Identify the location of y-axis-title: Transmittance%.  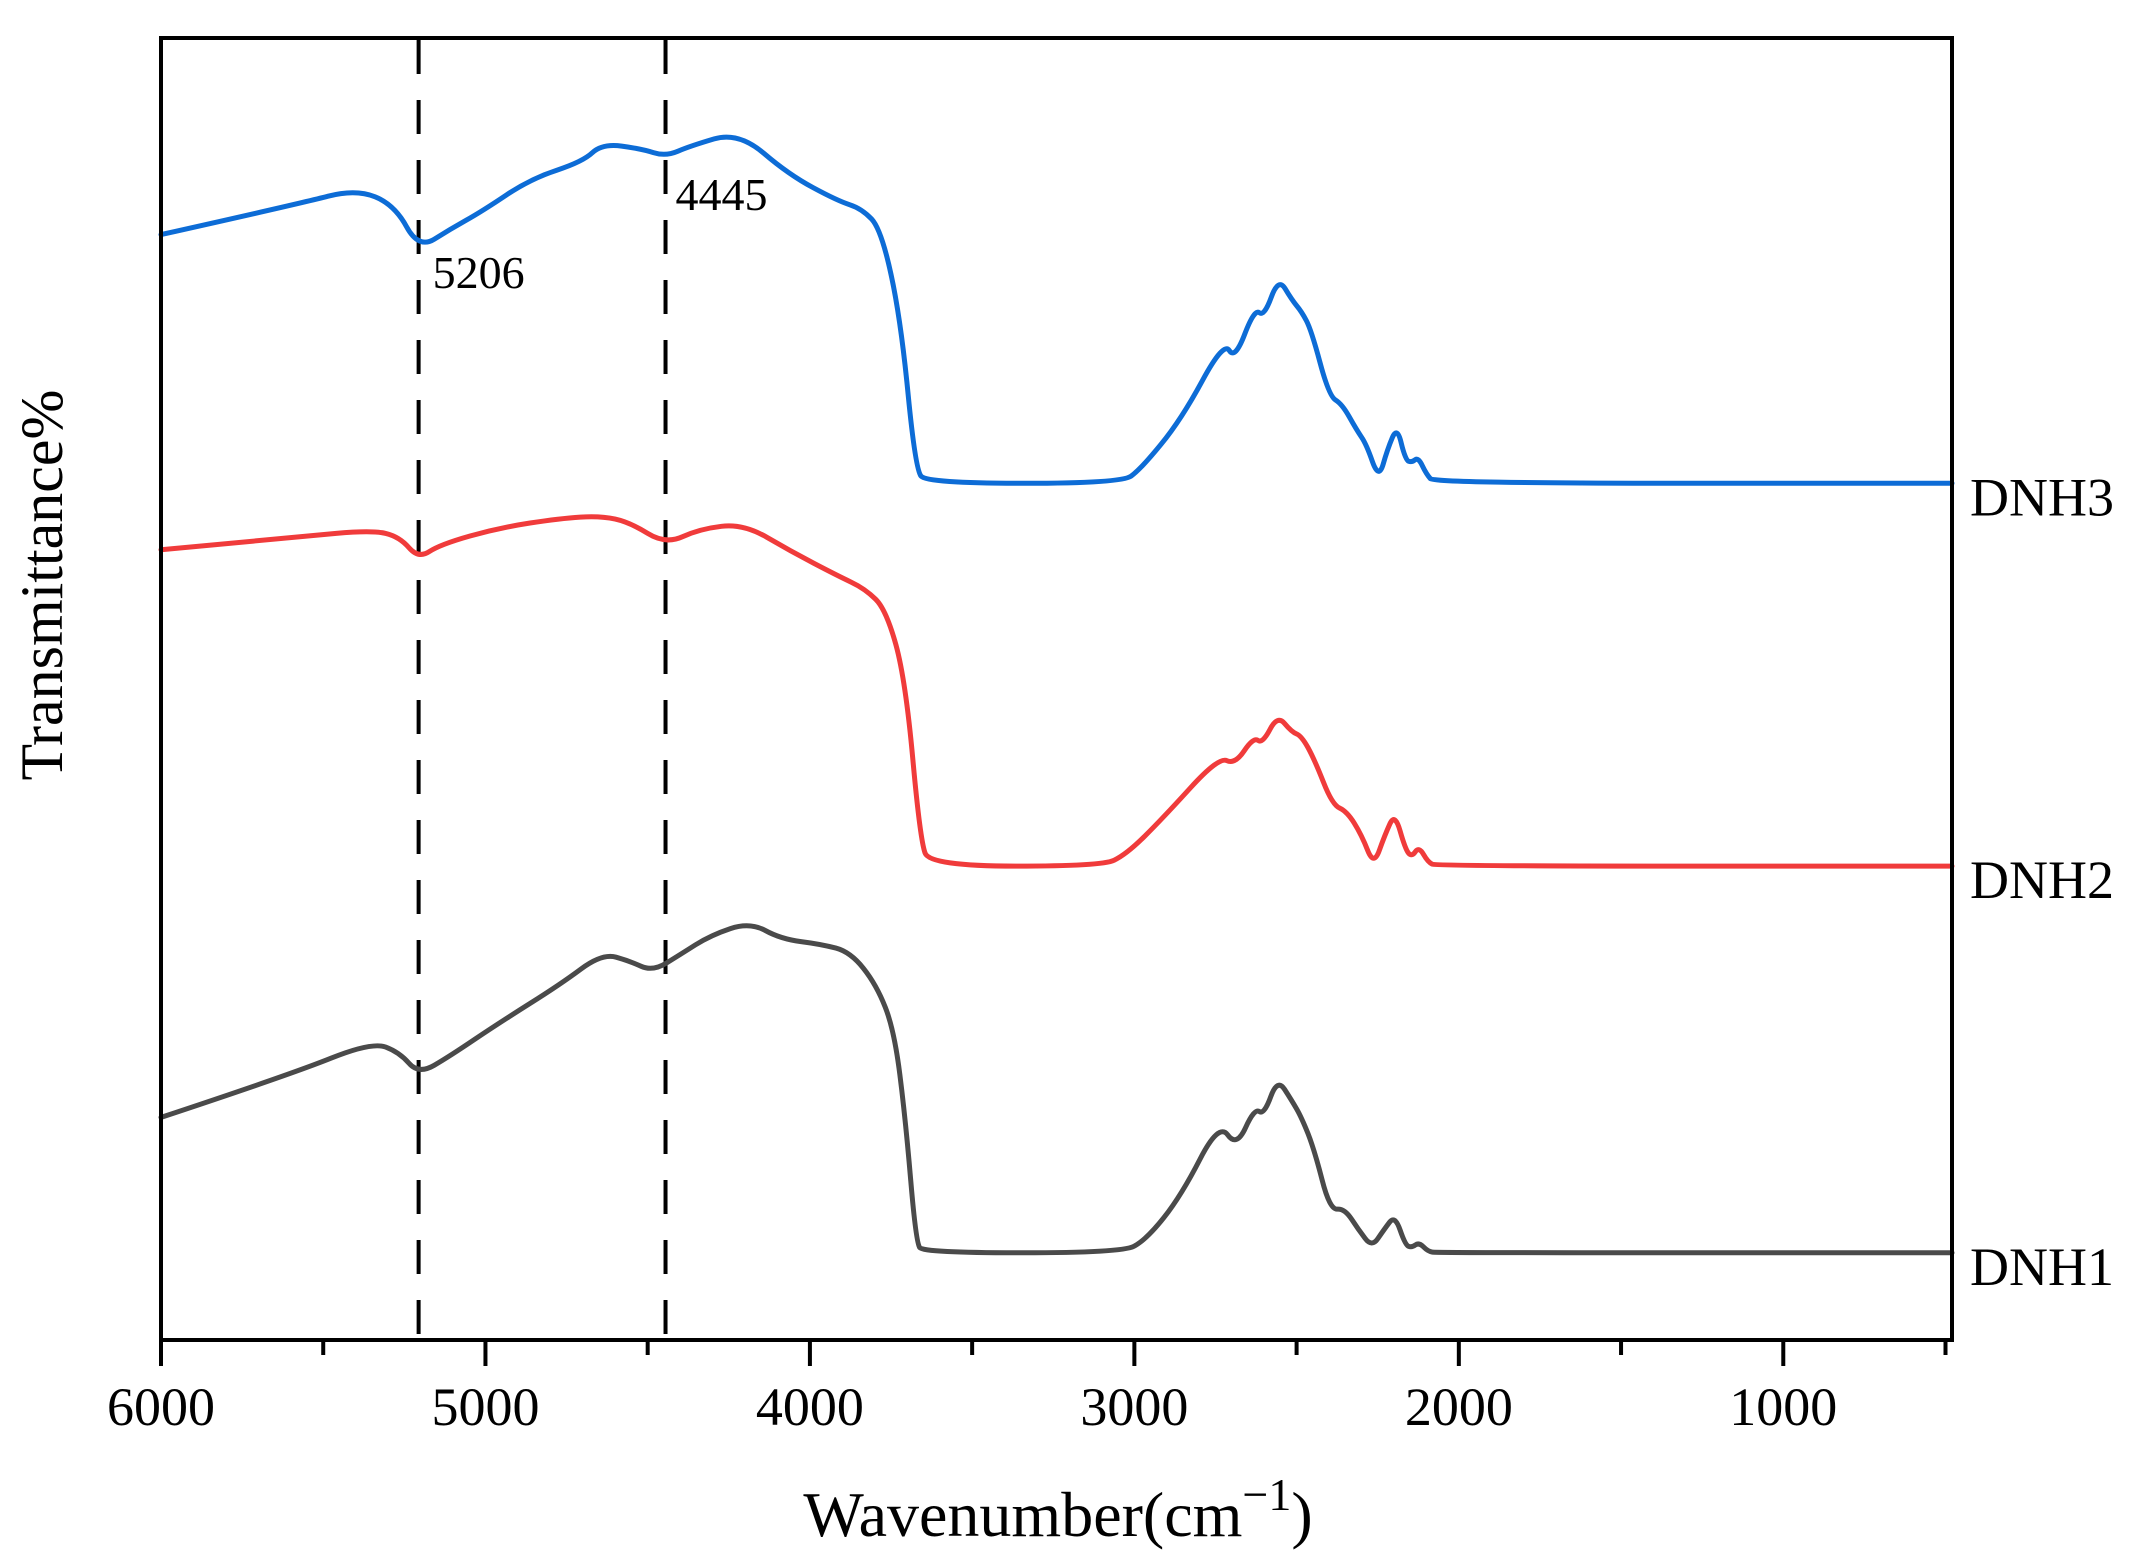
(42, 584).